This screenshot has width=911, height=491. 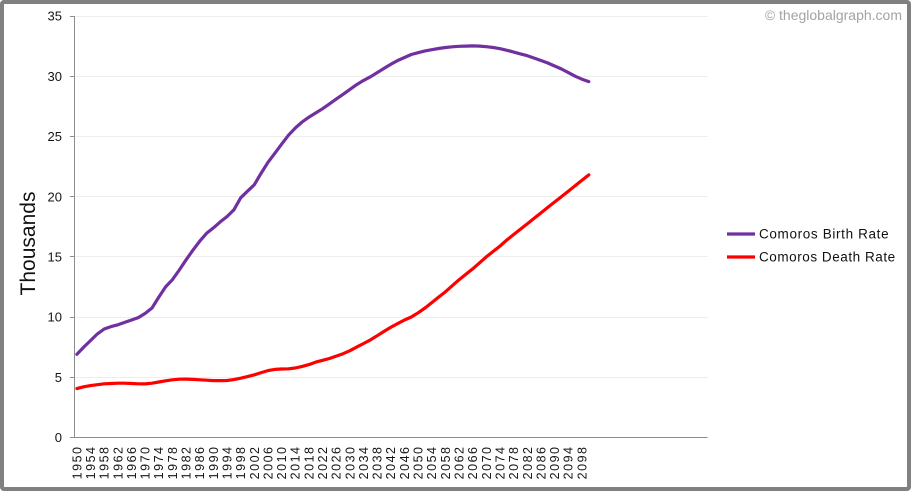 What do you see at coordinates (146, 463) in the screenshot?
I see `svg-text: 1970` at bounding box center [146, 463].